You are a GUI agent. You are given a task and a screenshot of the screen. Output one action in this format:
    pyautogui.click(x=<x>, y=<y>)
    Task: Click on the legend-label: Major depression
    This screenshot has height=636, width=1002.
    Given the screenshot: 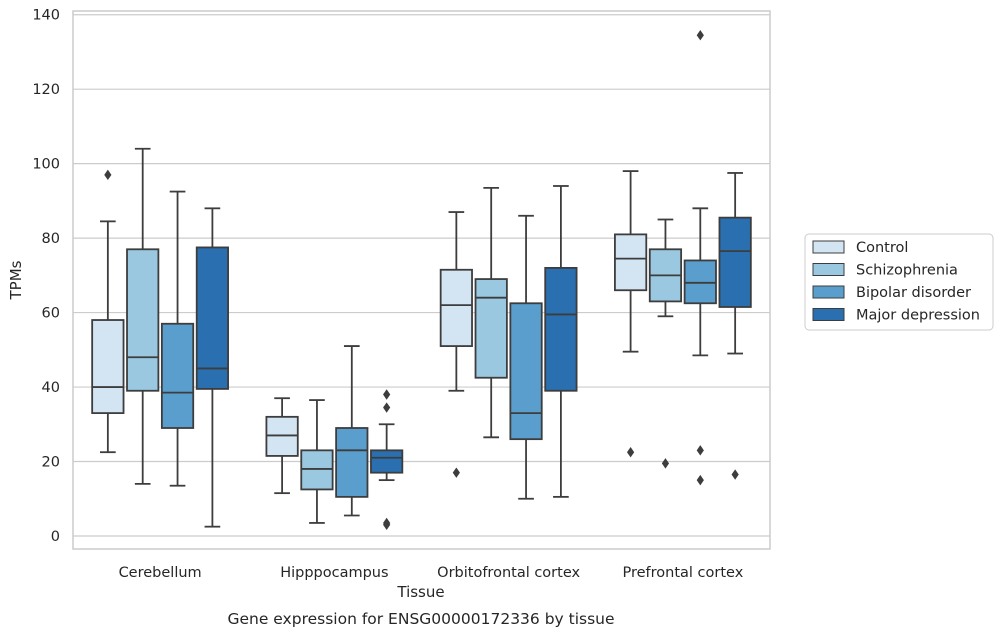 What is the action you would take?
    pyautogui.click(x=918, y=316)
    